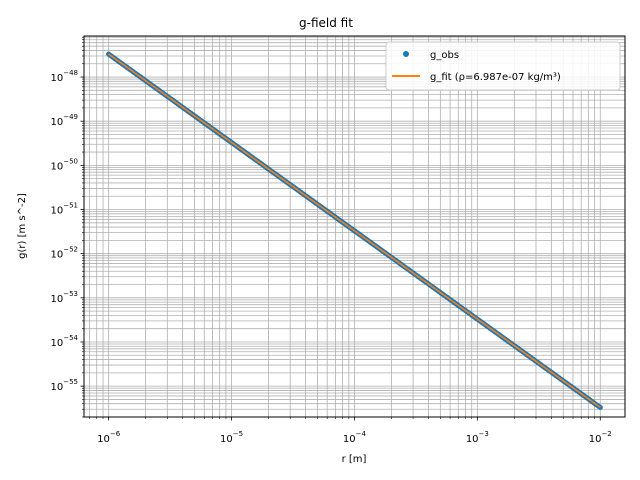  I want to click on x-axis-label: r [m], so click(354, 459).